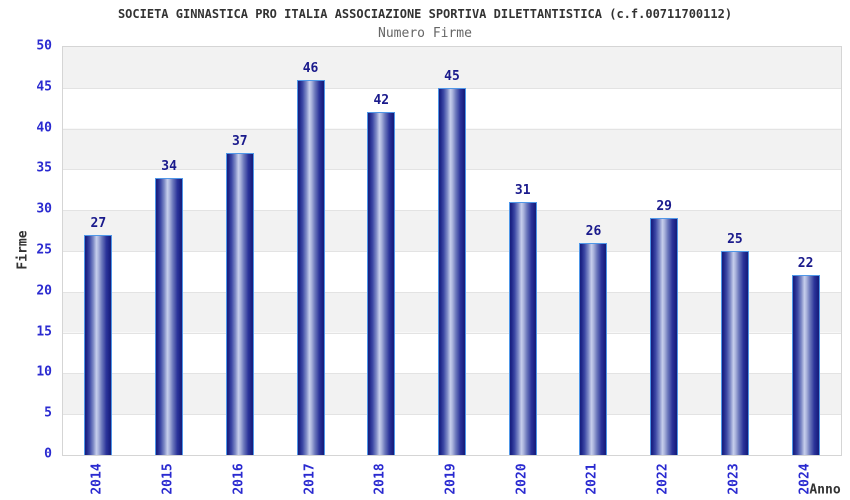  What do you see at coordinates (97, 479) in the screenshot?
I see `x-tick-label: 2014` at bounding box center [97, 479].